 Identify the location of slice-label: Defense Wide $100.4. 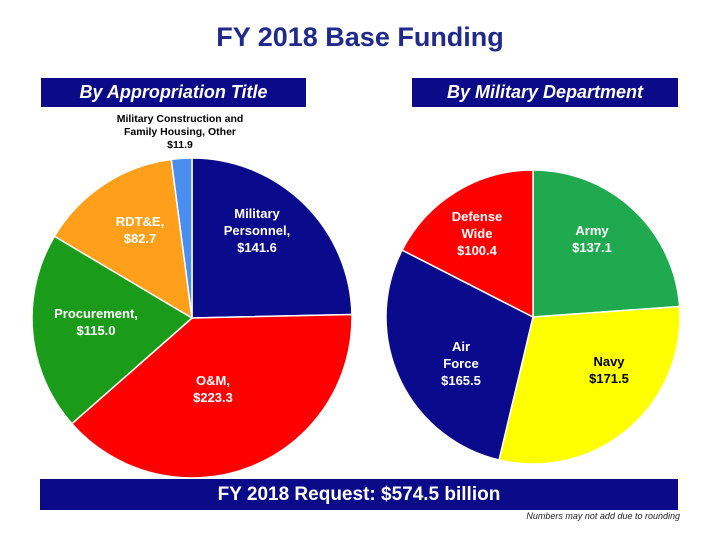
(477, 233).